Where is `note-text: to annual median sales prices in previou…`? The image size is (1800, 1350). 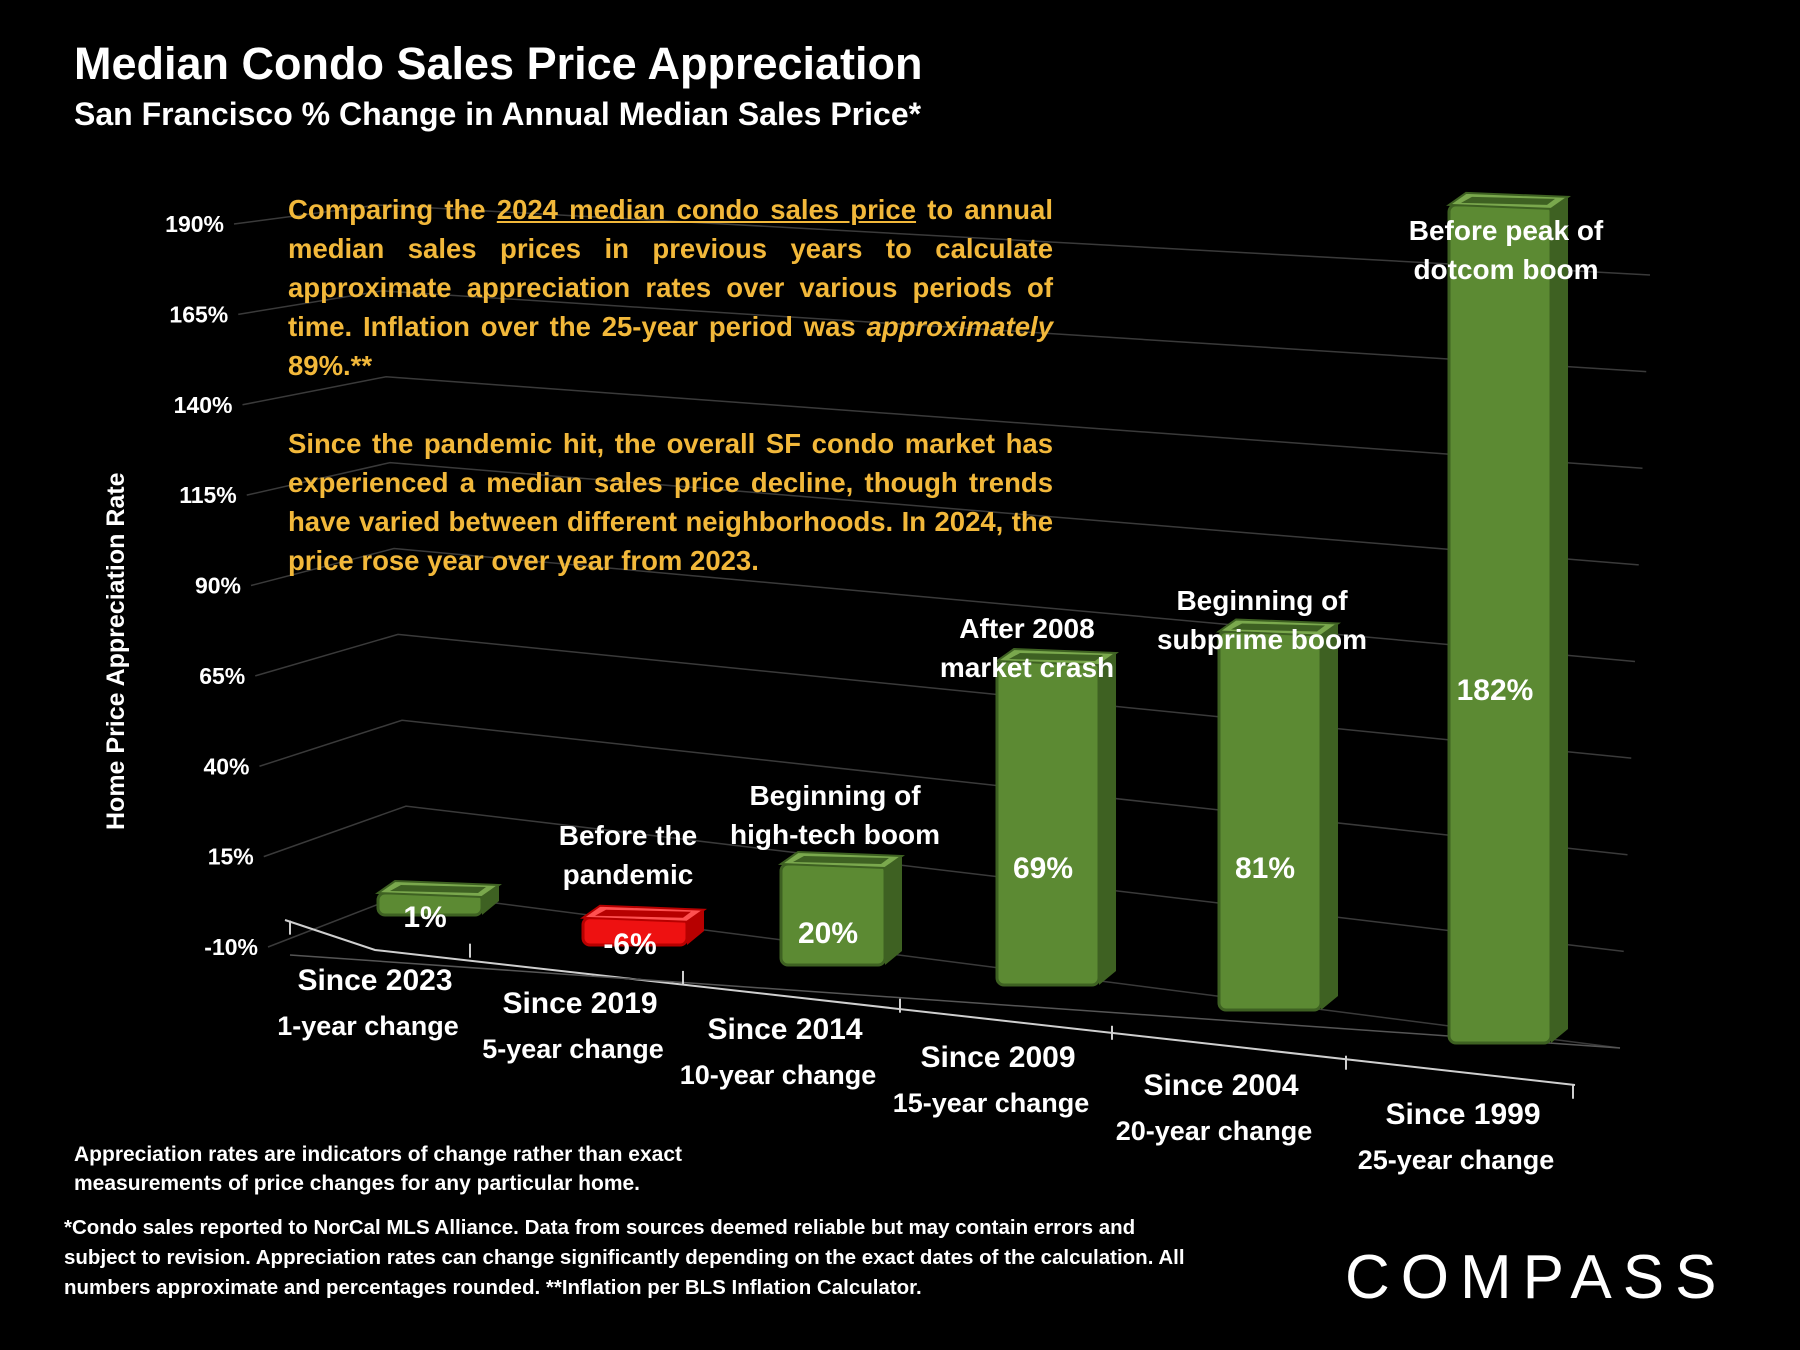 note-text: to annual median sales prices in previou… is located at coordinates (670, 268).